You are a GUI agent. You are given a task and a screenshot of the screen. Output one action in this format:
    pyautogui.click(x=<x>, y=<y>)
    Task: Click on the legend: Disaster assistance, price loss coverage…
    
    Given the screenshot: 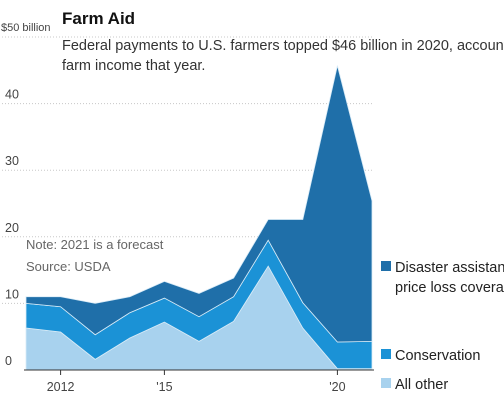 What is the action you would take?
    pyautogui.click(x=442, y=326)
    